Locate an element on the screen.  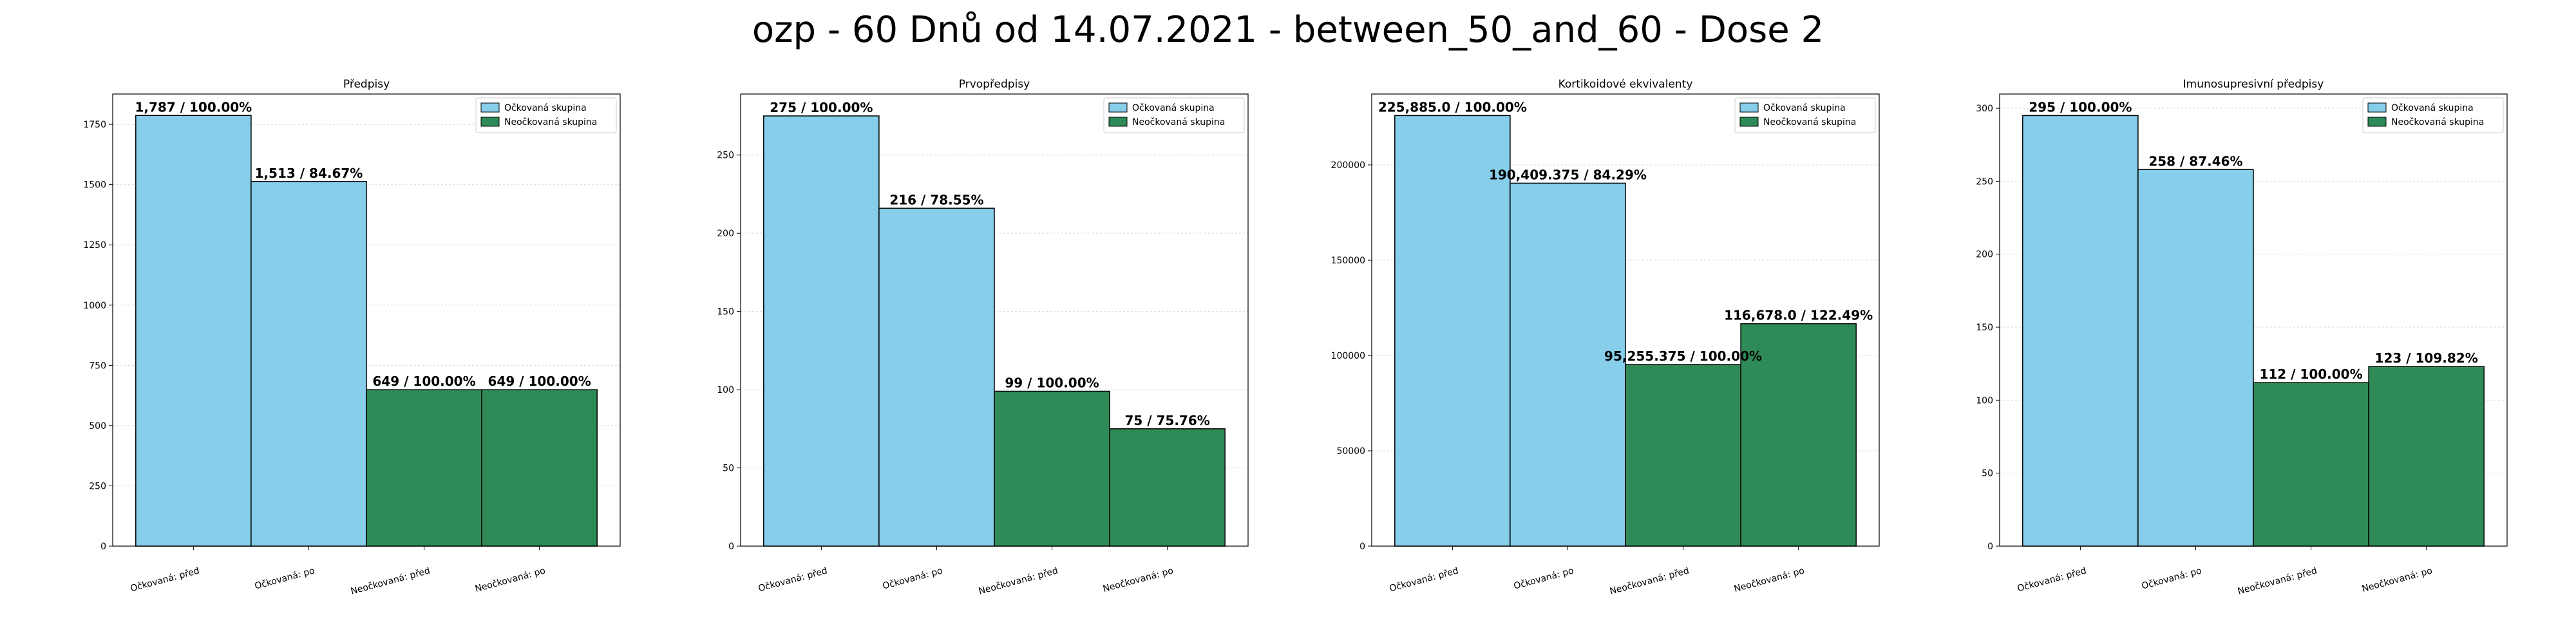
y-tick-label: 300 is located at coordinates (1985, 109).